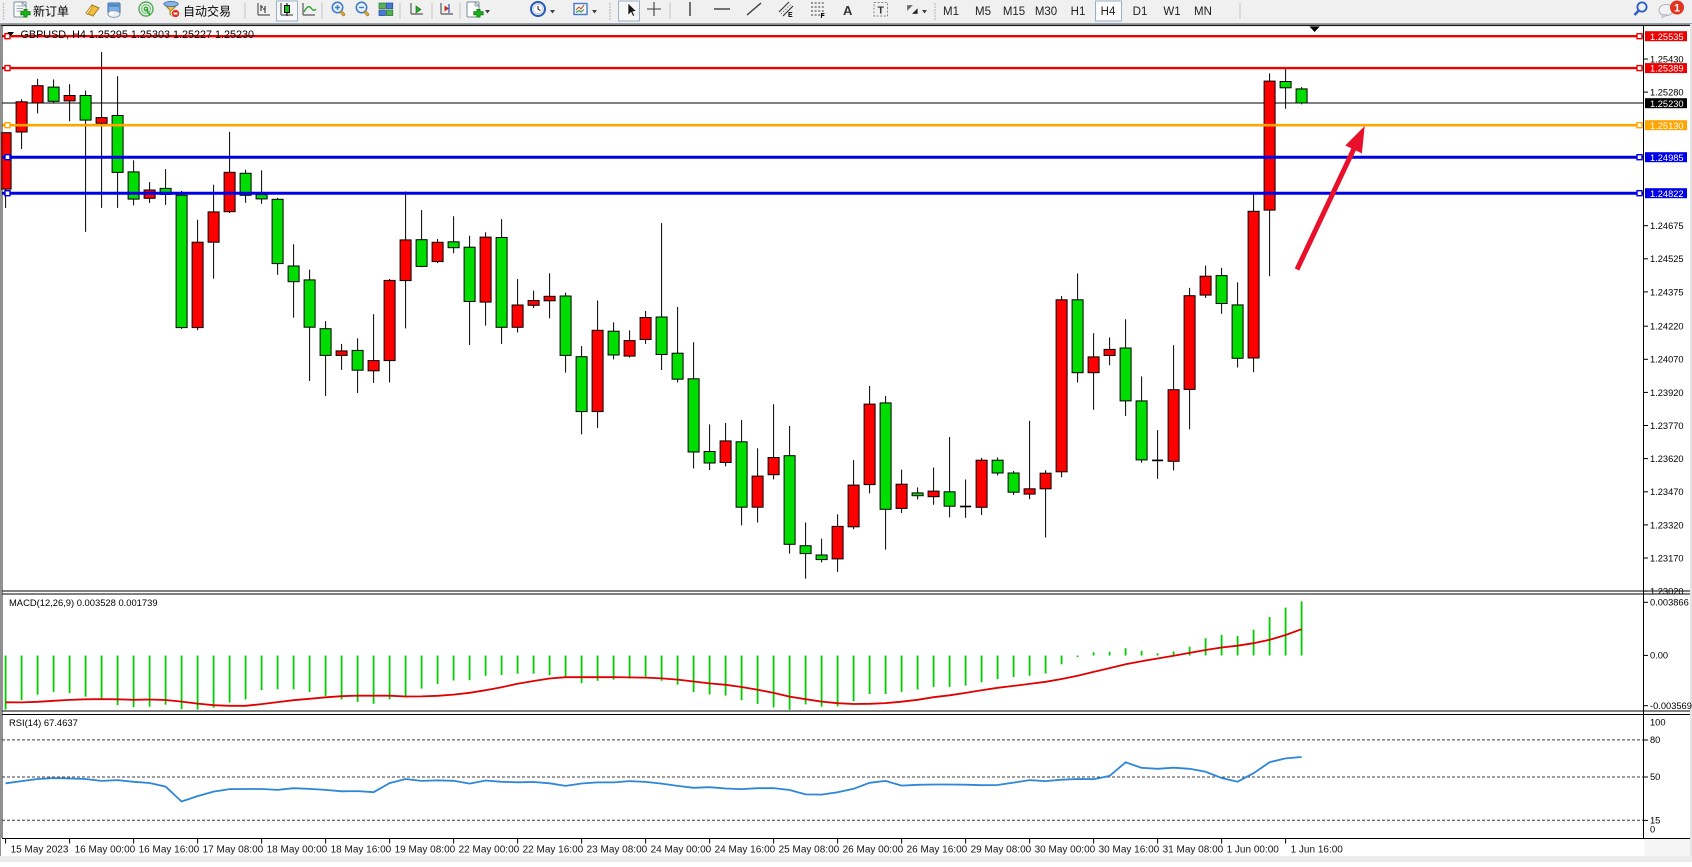  I want to click on svg-text: 1.23770, so click(1667, 426).